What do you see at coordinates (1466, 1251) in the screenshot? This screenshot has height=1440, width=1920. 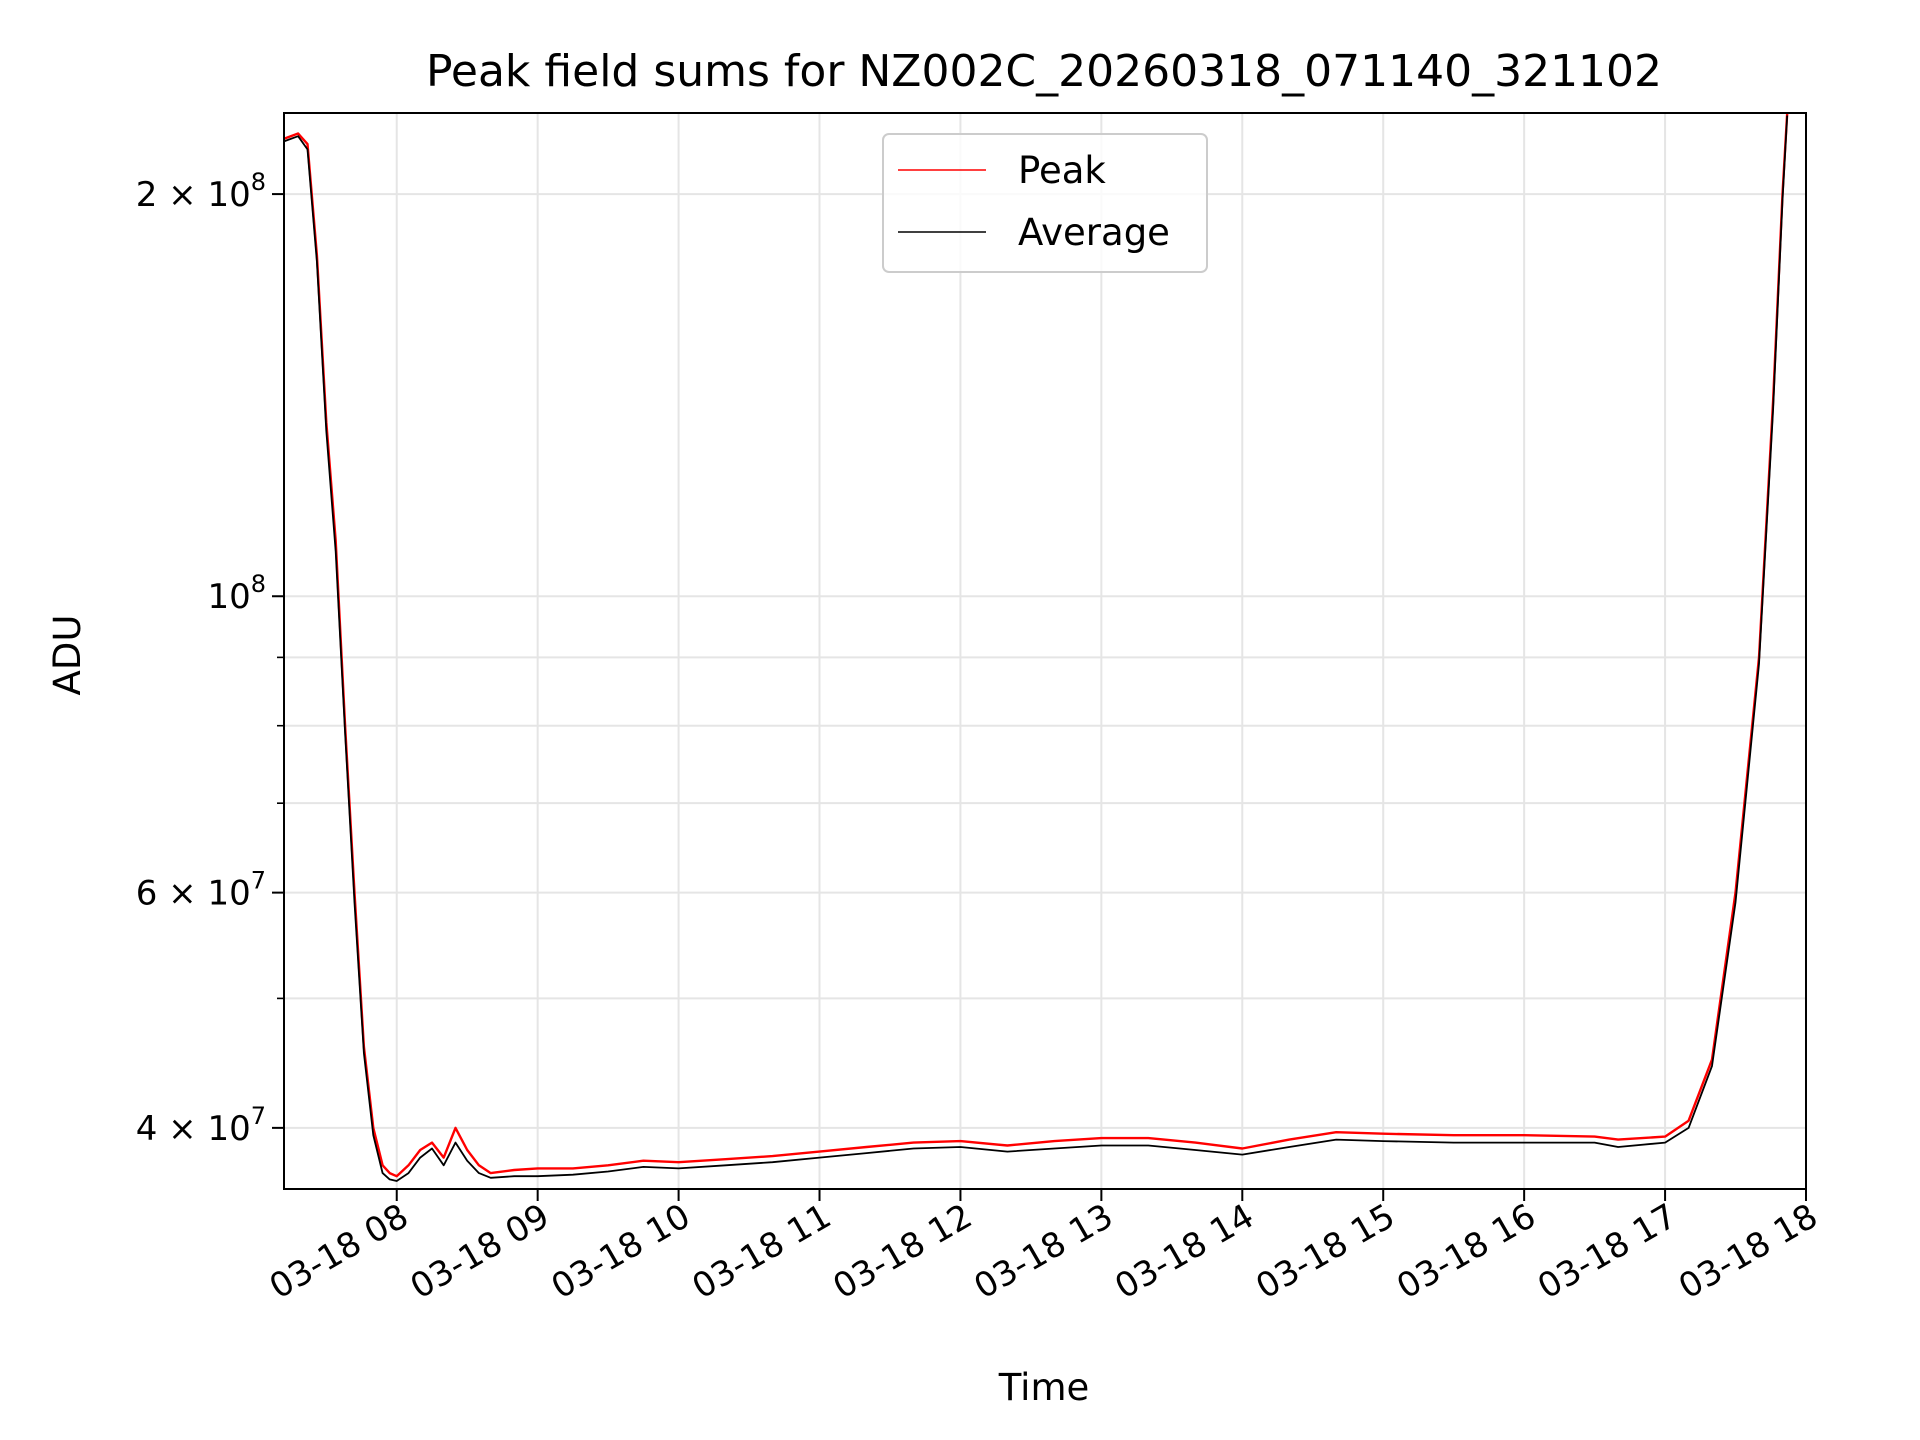 I see `x-tick-label: 03-18 16` at bounding box center [1466, 1251].